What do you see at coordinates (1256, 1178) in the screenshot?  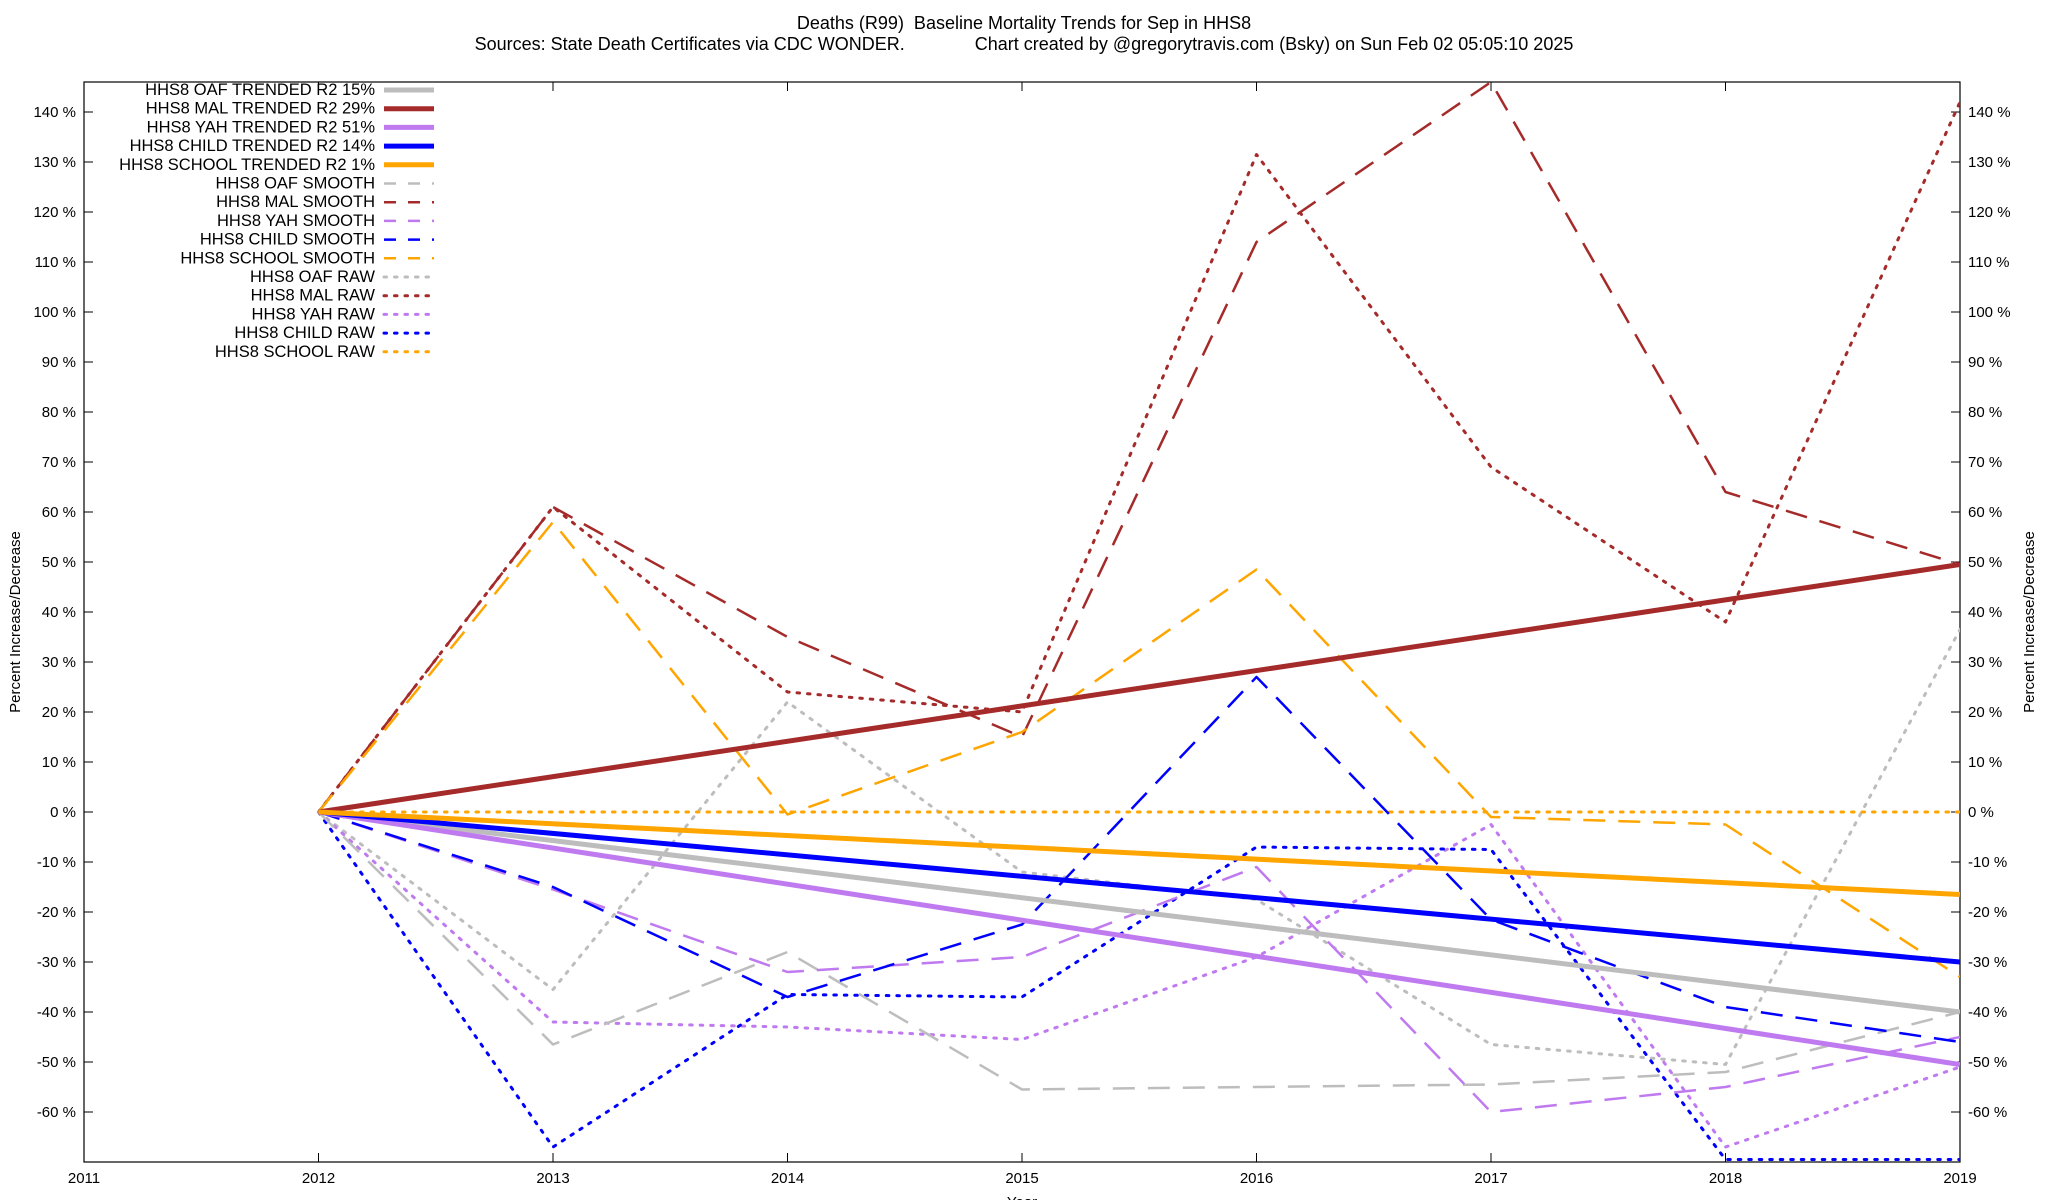 I see `x-tick-label: 2016` at bounding box center [1256, 1178].